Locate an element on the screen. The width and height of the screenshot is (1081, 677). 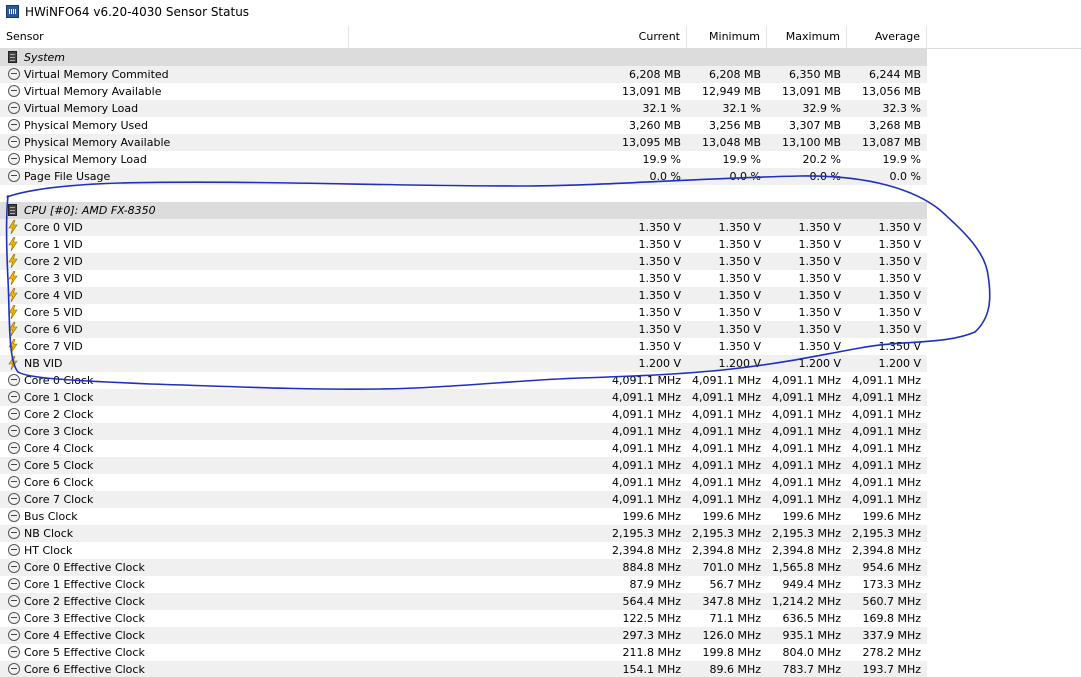
sensor-group-row: CPU [#0]: AMD FX-8350 is located at coordinates (463, 210).